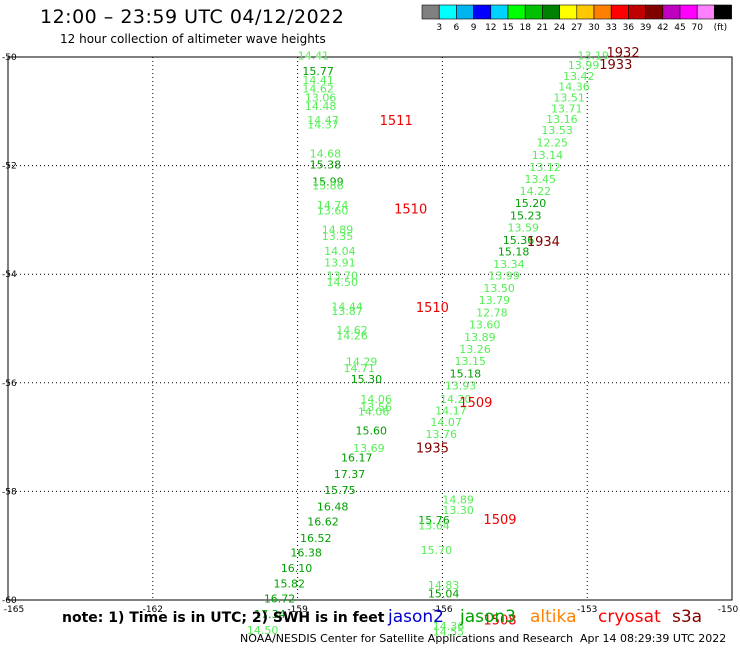 The width and height of the screenshot is (740, 650). What do you see at coordinates (576, 18) in the screenshot?
I see `color-legend: 3 6 9 12 15 18 21 24 27 30 33 36 39 42 45 70 (ft)` at bounding box center [576, 18].